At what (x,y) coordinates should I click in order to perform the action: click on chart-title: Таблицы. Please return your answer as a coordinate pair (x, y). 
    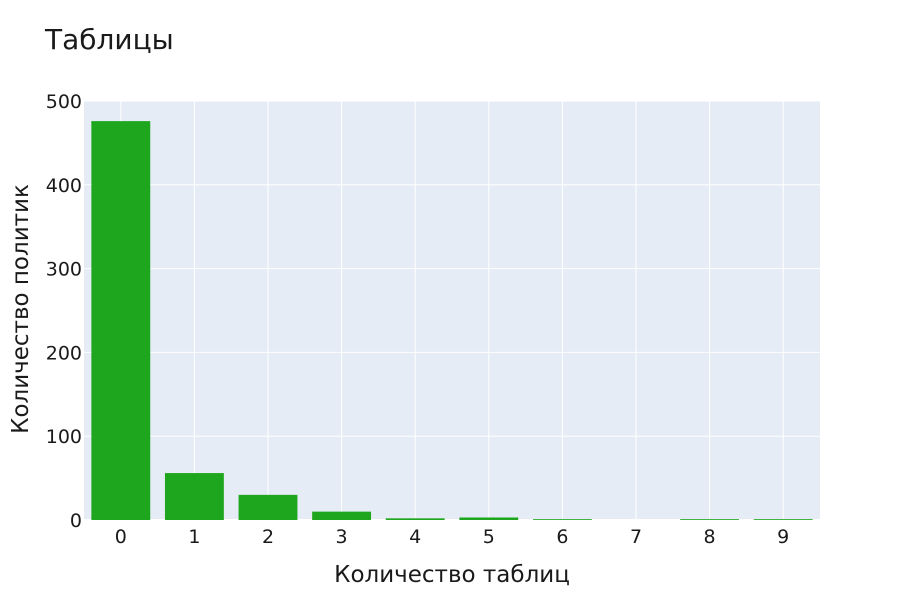
    Looking at the image, I should click on (109, 39).